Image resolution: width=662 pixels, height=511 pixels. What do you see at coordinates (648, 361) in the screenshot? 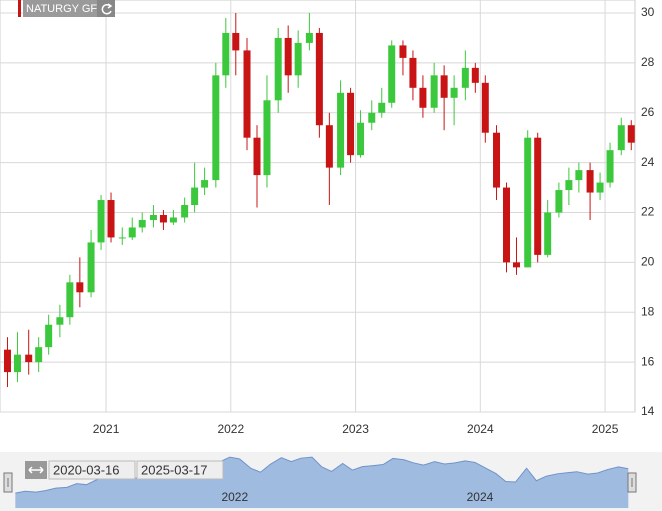
I see `y-tick-label: 16` at bounding box center [648, 361].